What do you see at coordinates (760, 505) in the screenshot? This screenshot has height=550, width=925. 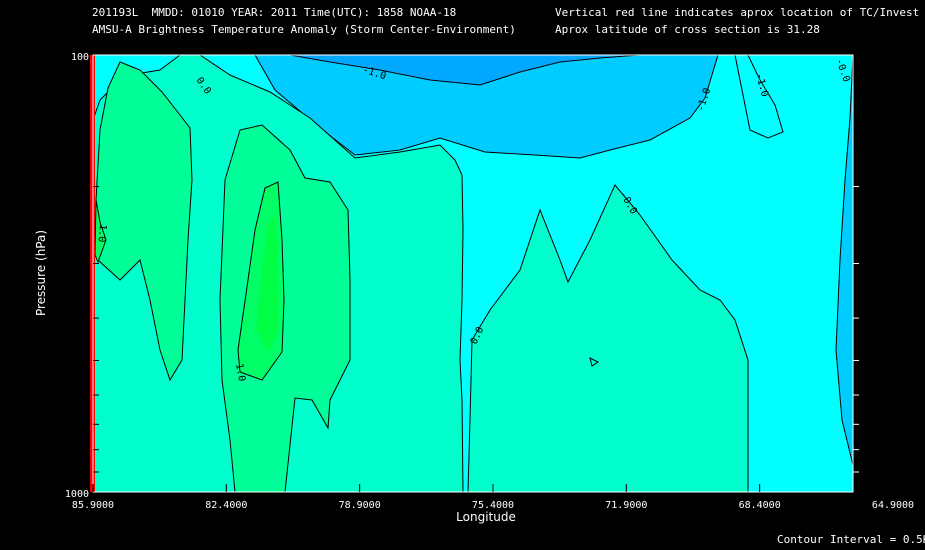 I see `x-tick-label: 68.4000` at bounding box center [760, 505].